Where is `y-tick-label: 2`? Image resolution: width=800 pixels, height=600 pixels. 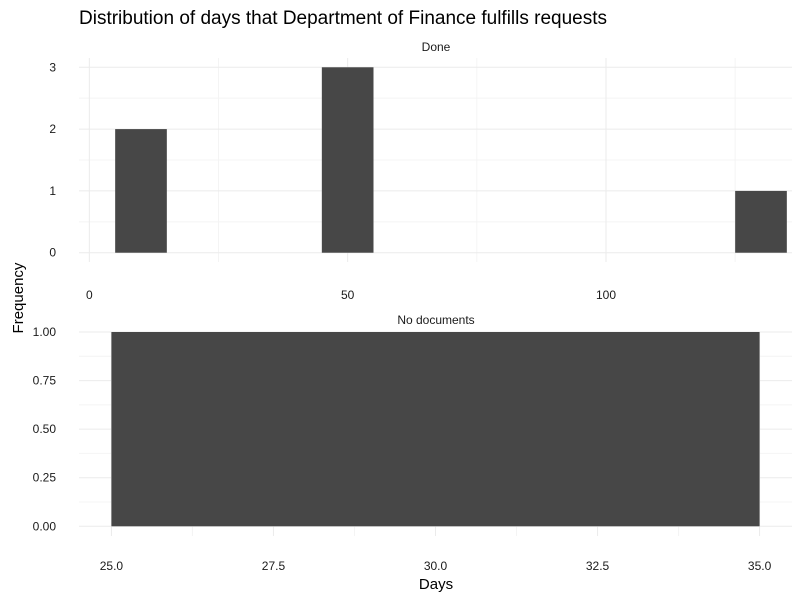
y-tick-label: 2 is located at coordinates (52, 129).